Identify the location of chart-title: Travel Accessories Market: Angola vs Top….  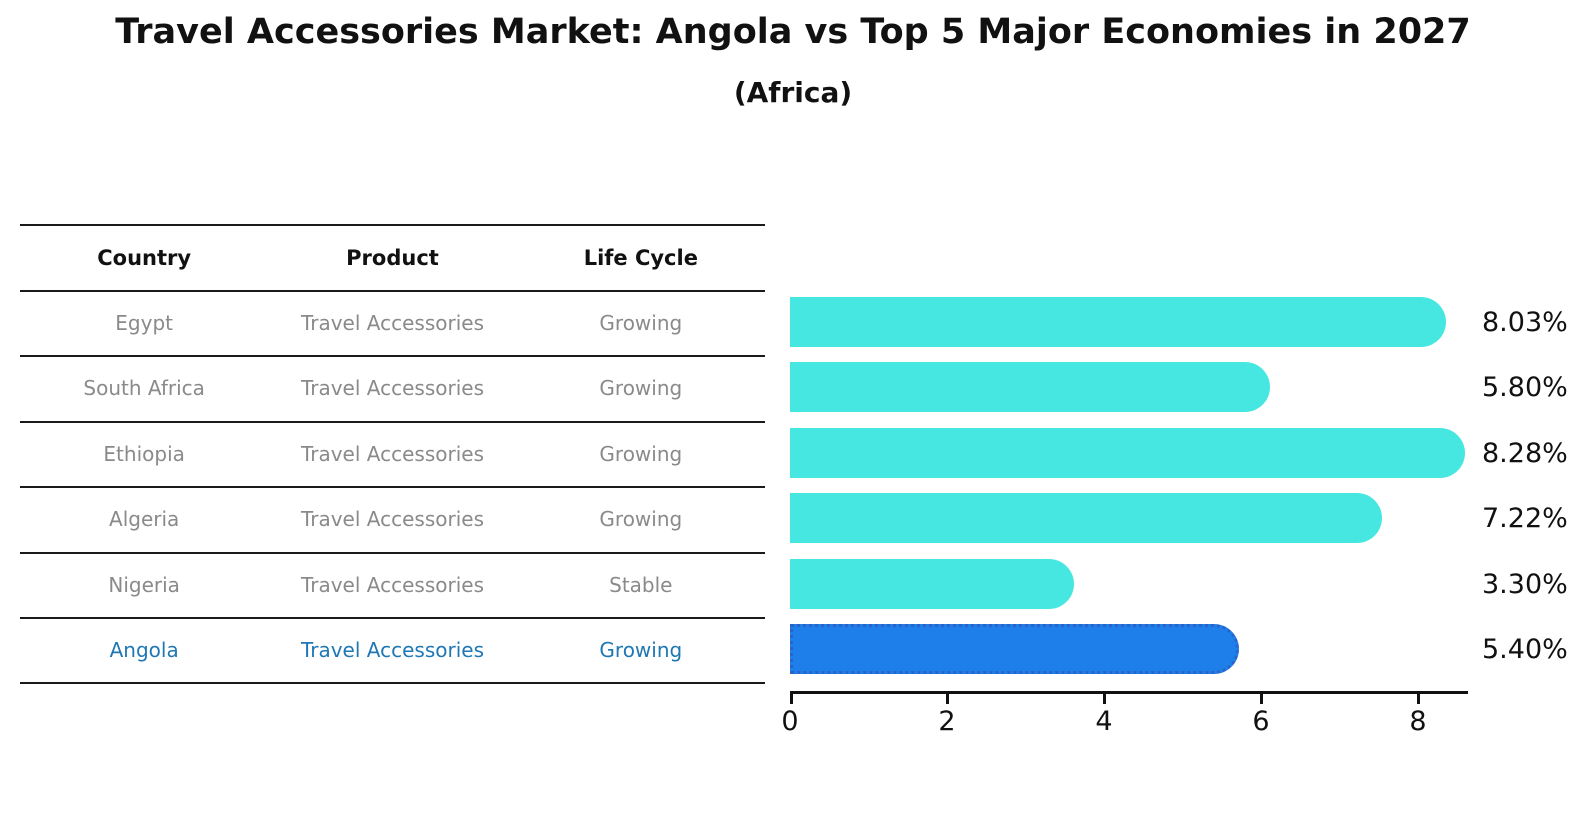
(793, 32).